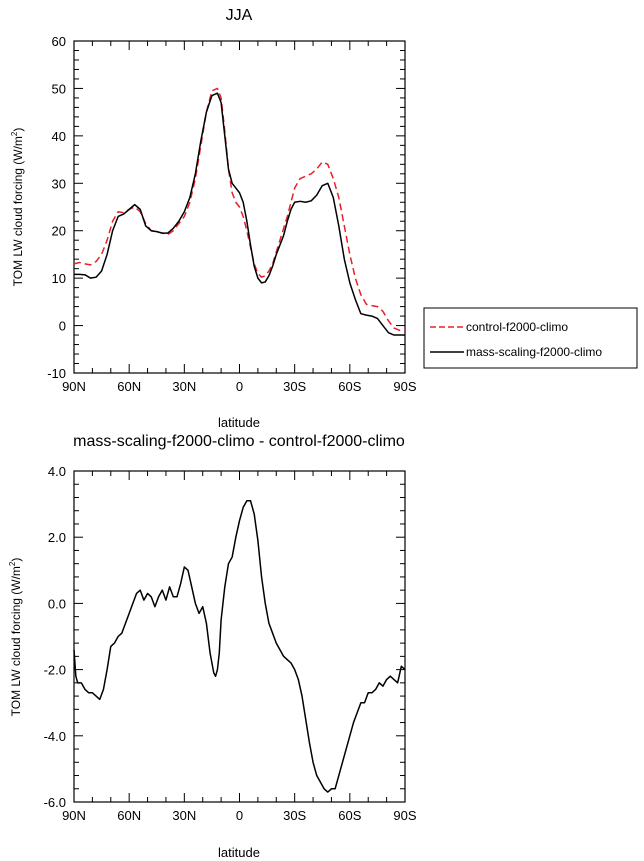  What do you see at coordinates (59, 88) in the screenshot?
I see `y-tick-label: 50` at bounding box center [59, 88].